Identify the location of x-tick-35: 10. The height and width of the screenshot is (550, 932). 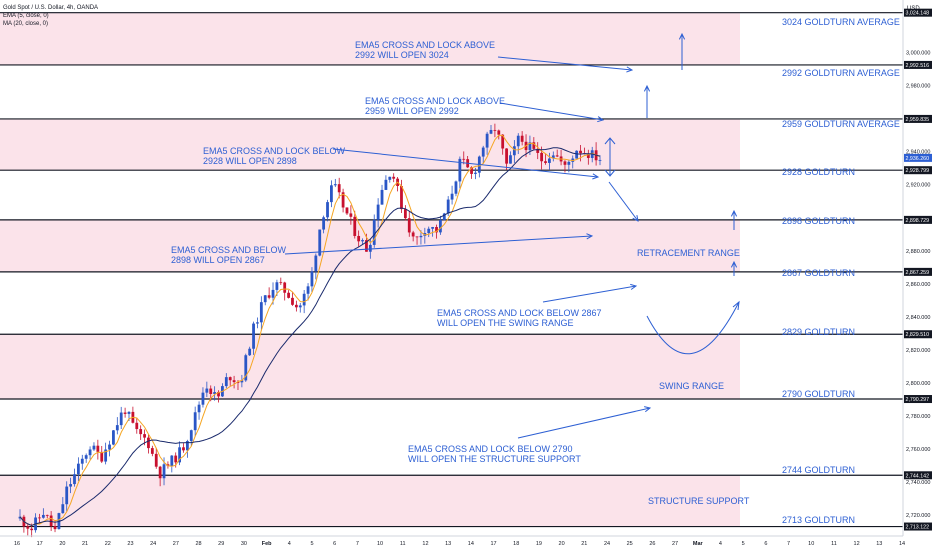
(811, 544).